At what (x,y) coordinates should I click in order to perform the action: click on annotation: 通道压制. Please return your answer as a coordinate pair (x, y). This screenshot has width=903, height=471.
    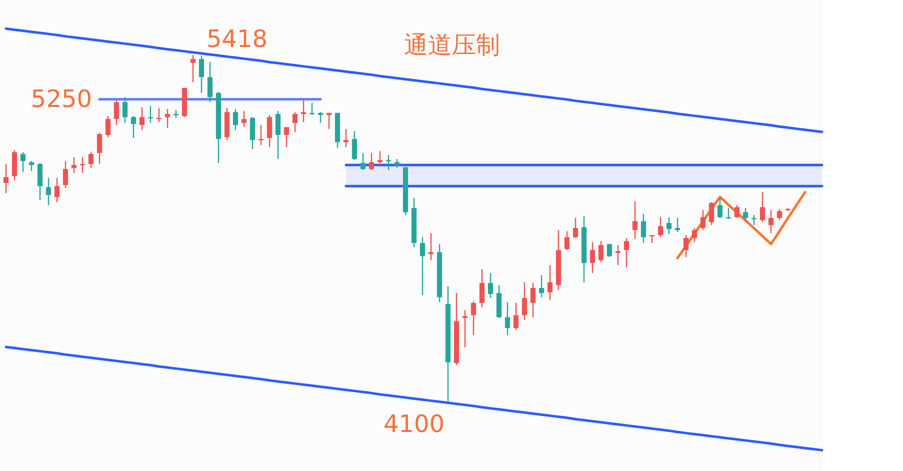
    Looking at the image, I should click on (452, 45).